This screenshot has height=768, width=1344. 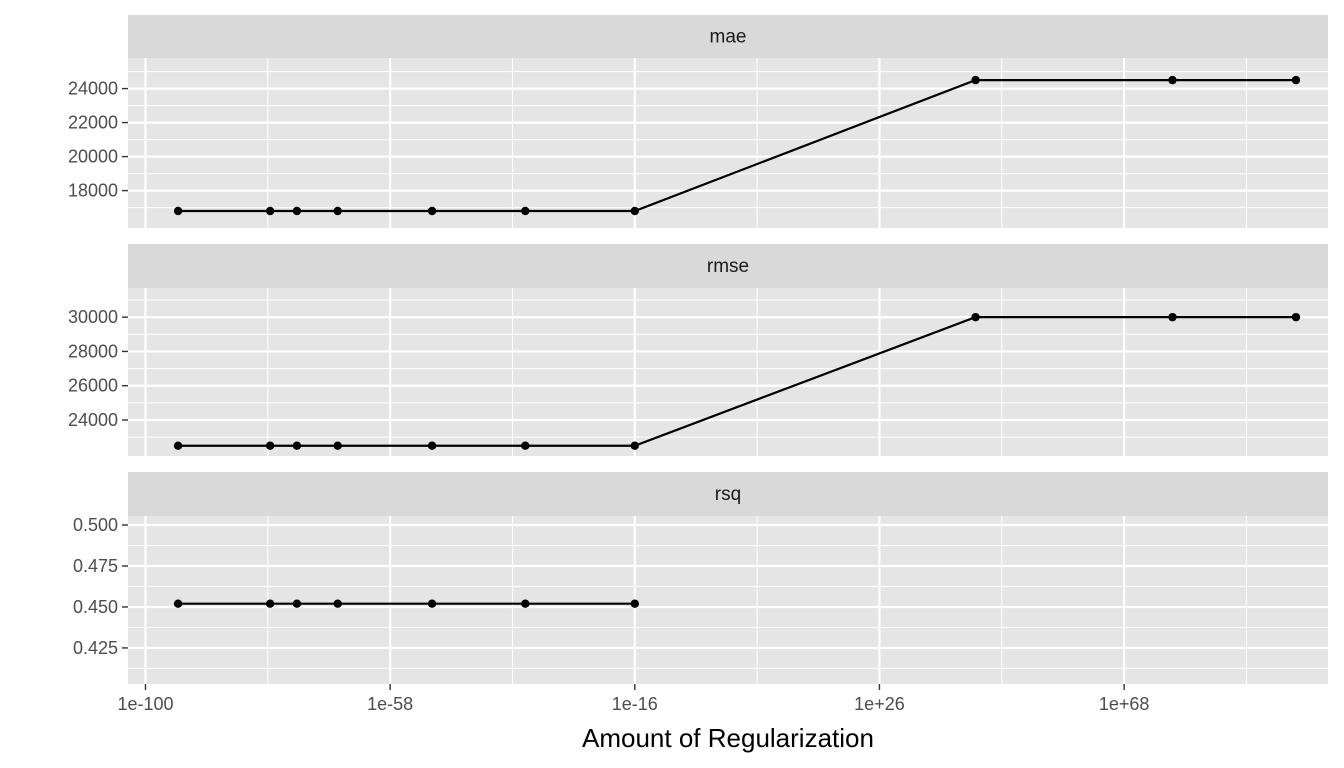 I want to click on series-line-mae, so click(x=737, y=145).